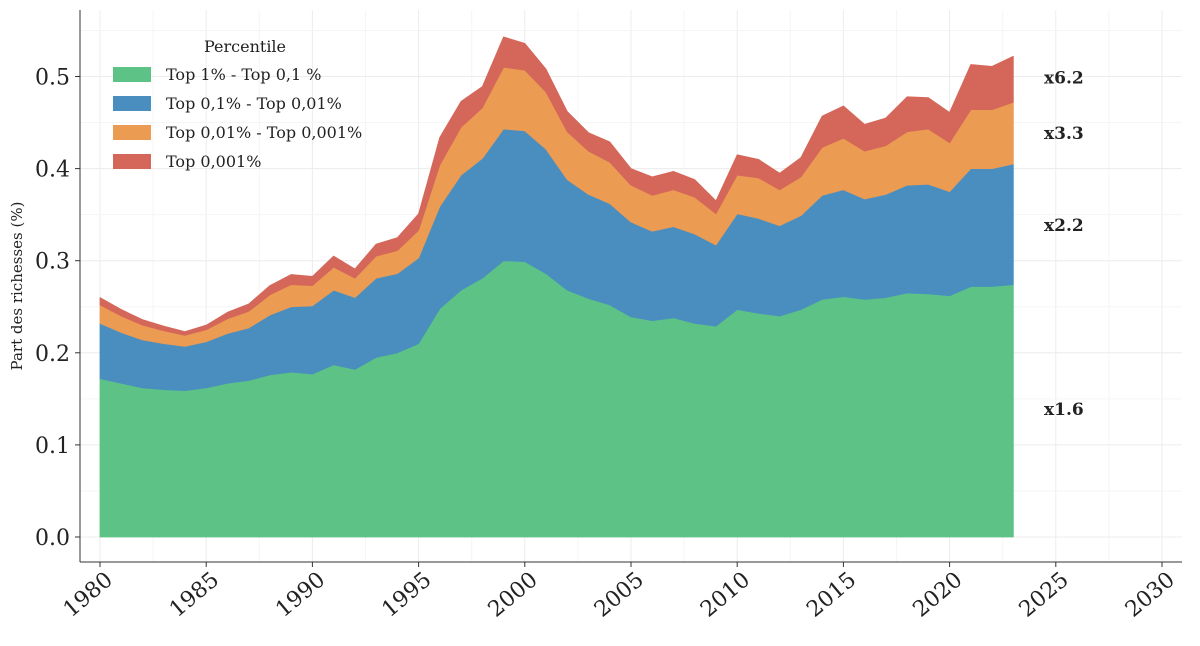 This screenshot has height=646, width=1200. Describe the element at coordinates (264, 132) in the screenshot. I see `legend-label: Top 0,01% - Top 0,001%` at that location.